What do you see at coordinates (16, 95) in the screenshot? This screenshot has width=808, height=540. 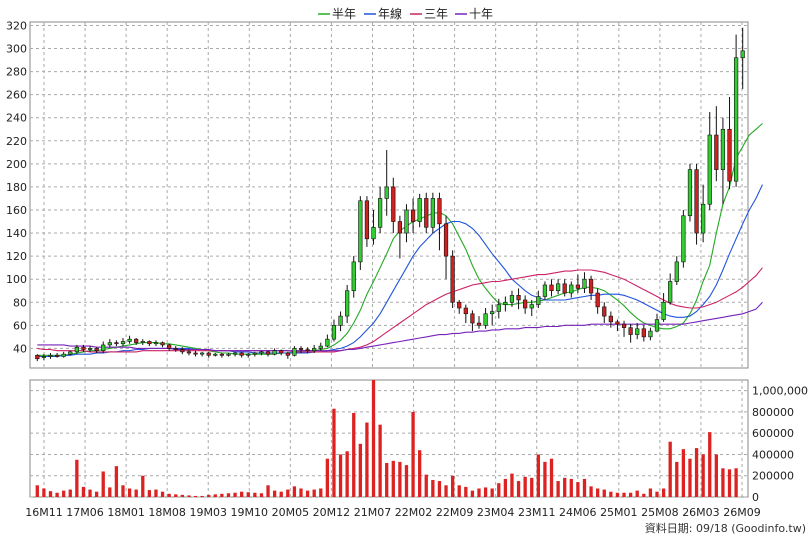 I see `price-tick-label: 260` at bounding box center [16, 95].